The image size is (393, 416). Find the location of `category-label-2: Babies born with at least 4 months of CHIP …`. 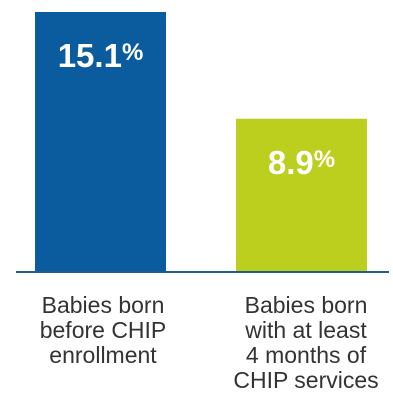

category-label-2: Babies born with at least 4 months of CHIP … is located at coordinates (305, 342).